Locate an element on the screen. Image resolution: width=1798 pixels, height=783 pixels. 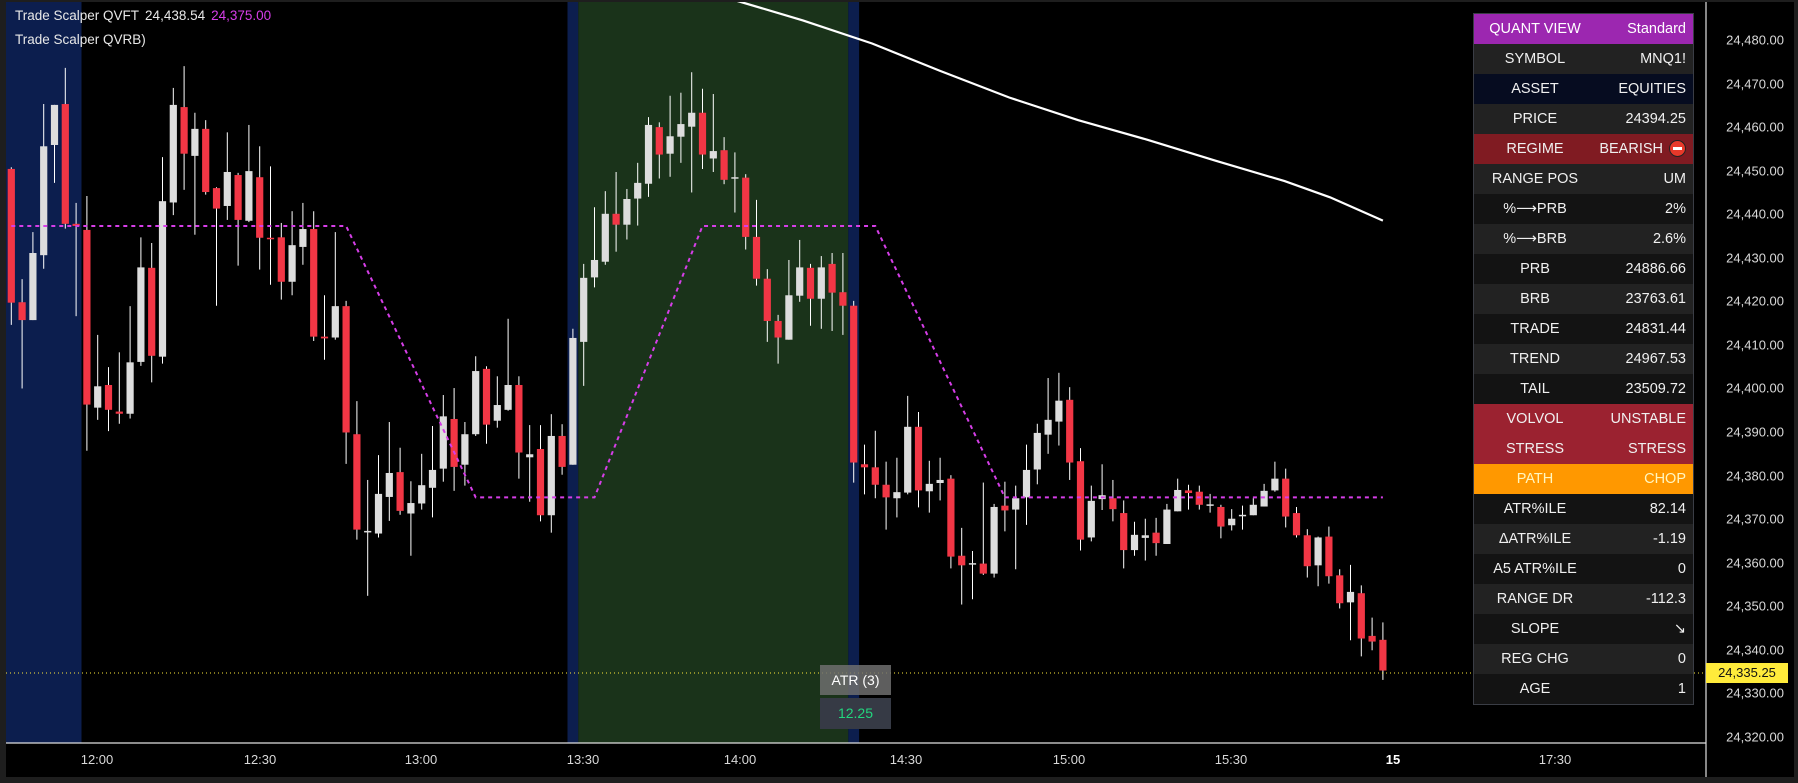
legend-qvrb: Trade Scalper QVRB) is located at coordinates (80, 39).